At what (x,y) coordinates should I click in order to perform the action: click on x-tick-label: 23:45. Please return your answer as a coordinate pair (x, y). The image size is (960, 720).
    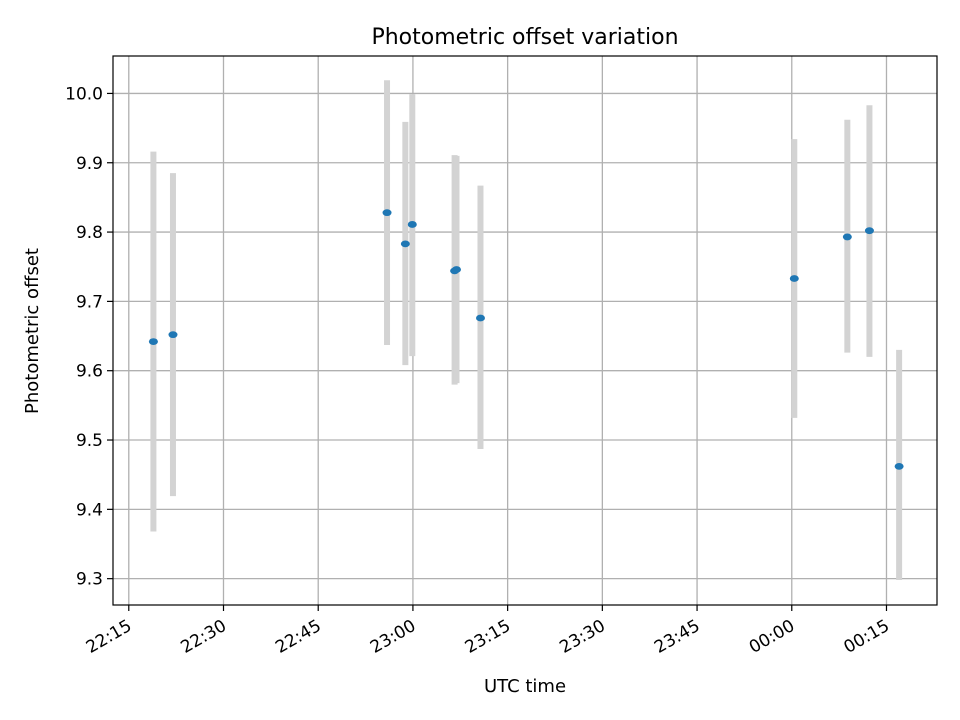
    Looking at the image, I should click on (677, 637).